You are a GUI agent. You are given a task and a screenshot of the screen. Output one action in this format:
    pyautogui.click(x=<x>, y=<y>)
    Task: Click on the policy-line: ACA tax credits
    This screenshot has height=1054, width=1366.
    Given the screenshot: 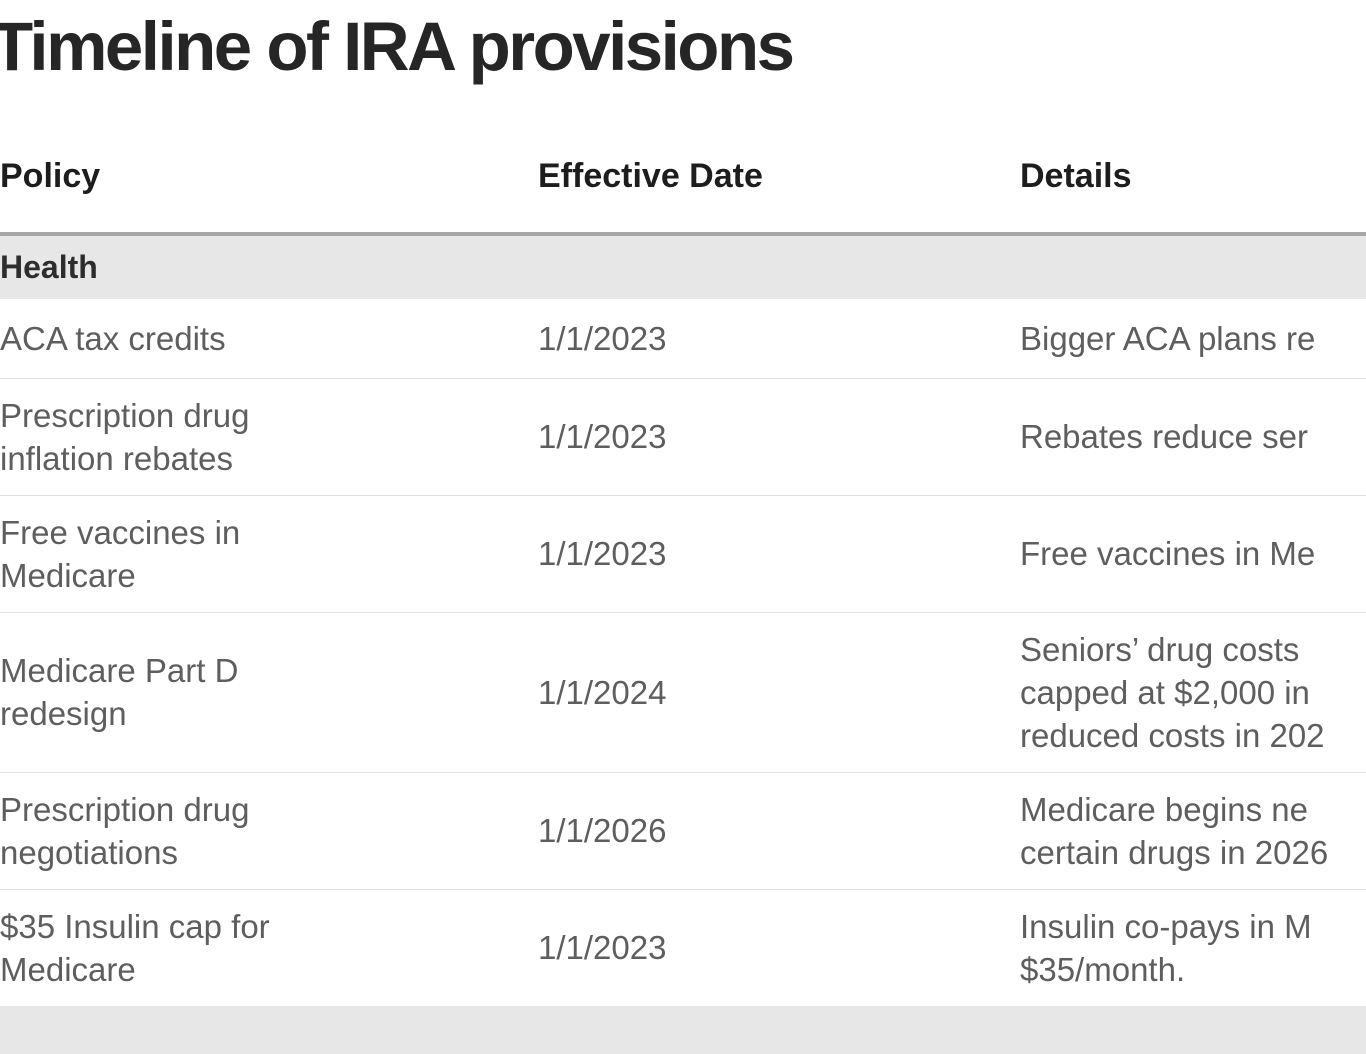 What is the action you would take?
    pyautogui.click(x=113, y=338)
    